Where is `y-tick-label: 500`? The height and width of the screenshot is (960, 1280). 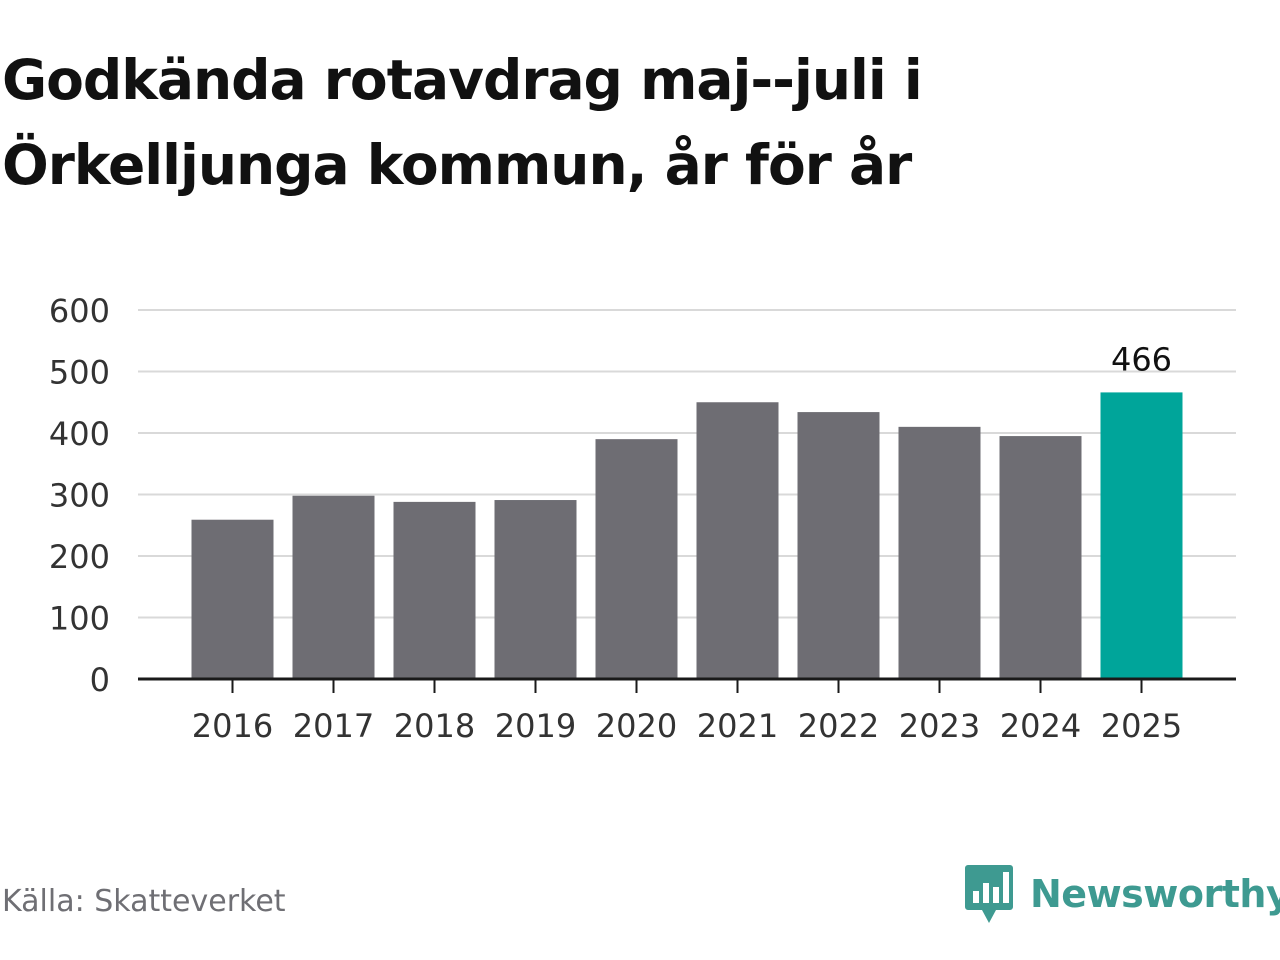 y-tick-label: 500 is located at coordinates (79, 373).